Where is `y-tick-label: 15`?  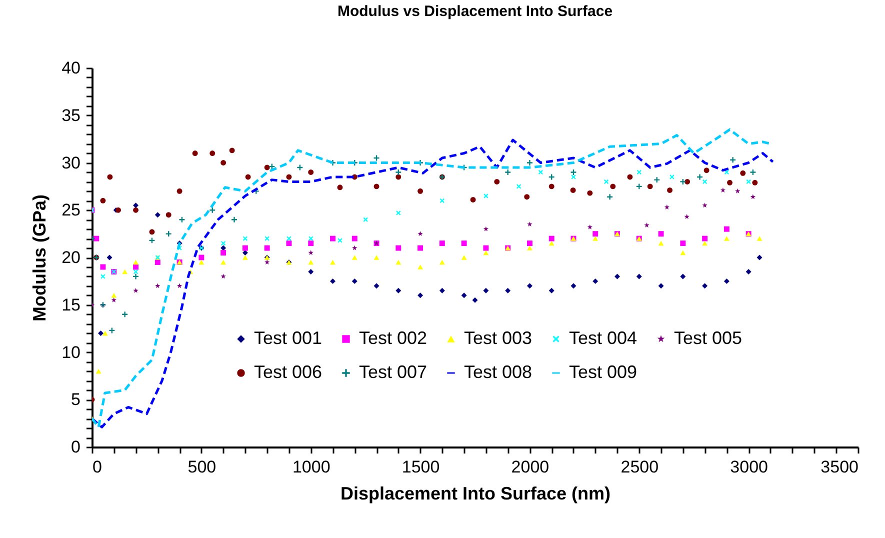
y-tick-label: 15 is located at coordinates (71, 304).